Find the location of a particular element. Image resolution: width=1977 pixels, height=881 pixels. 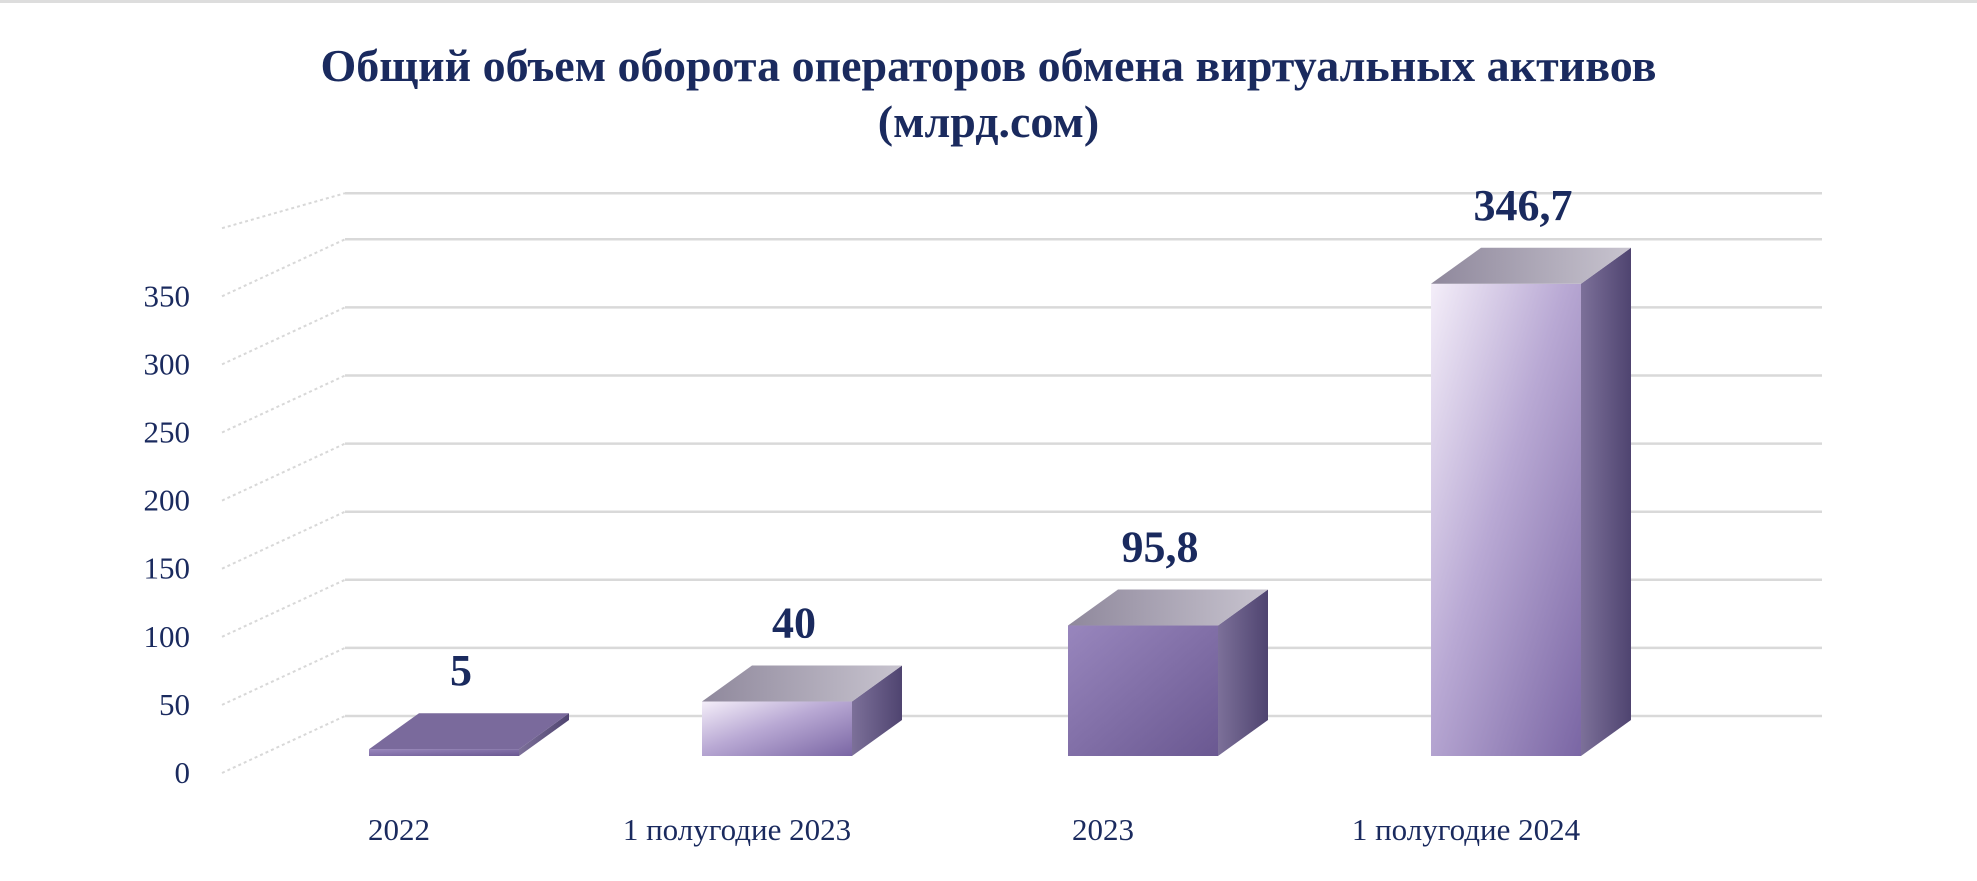

data-label: 40 is located at coordinates (794, 623).